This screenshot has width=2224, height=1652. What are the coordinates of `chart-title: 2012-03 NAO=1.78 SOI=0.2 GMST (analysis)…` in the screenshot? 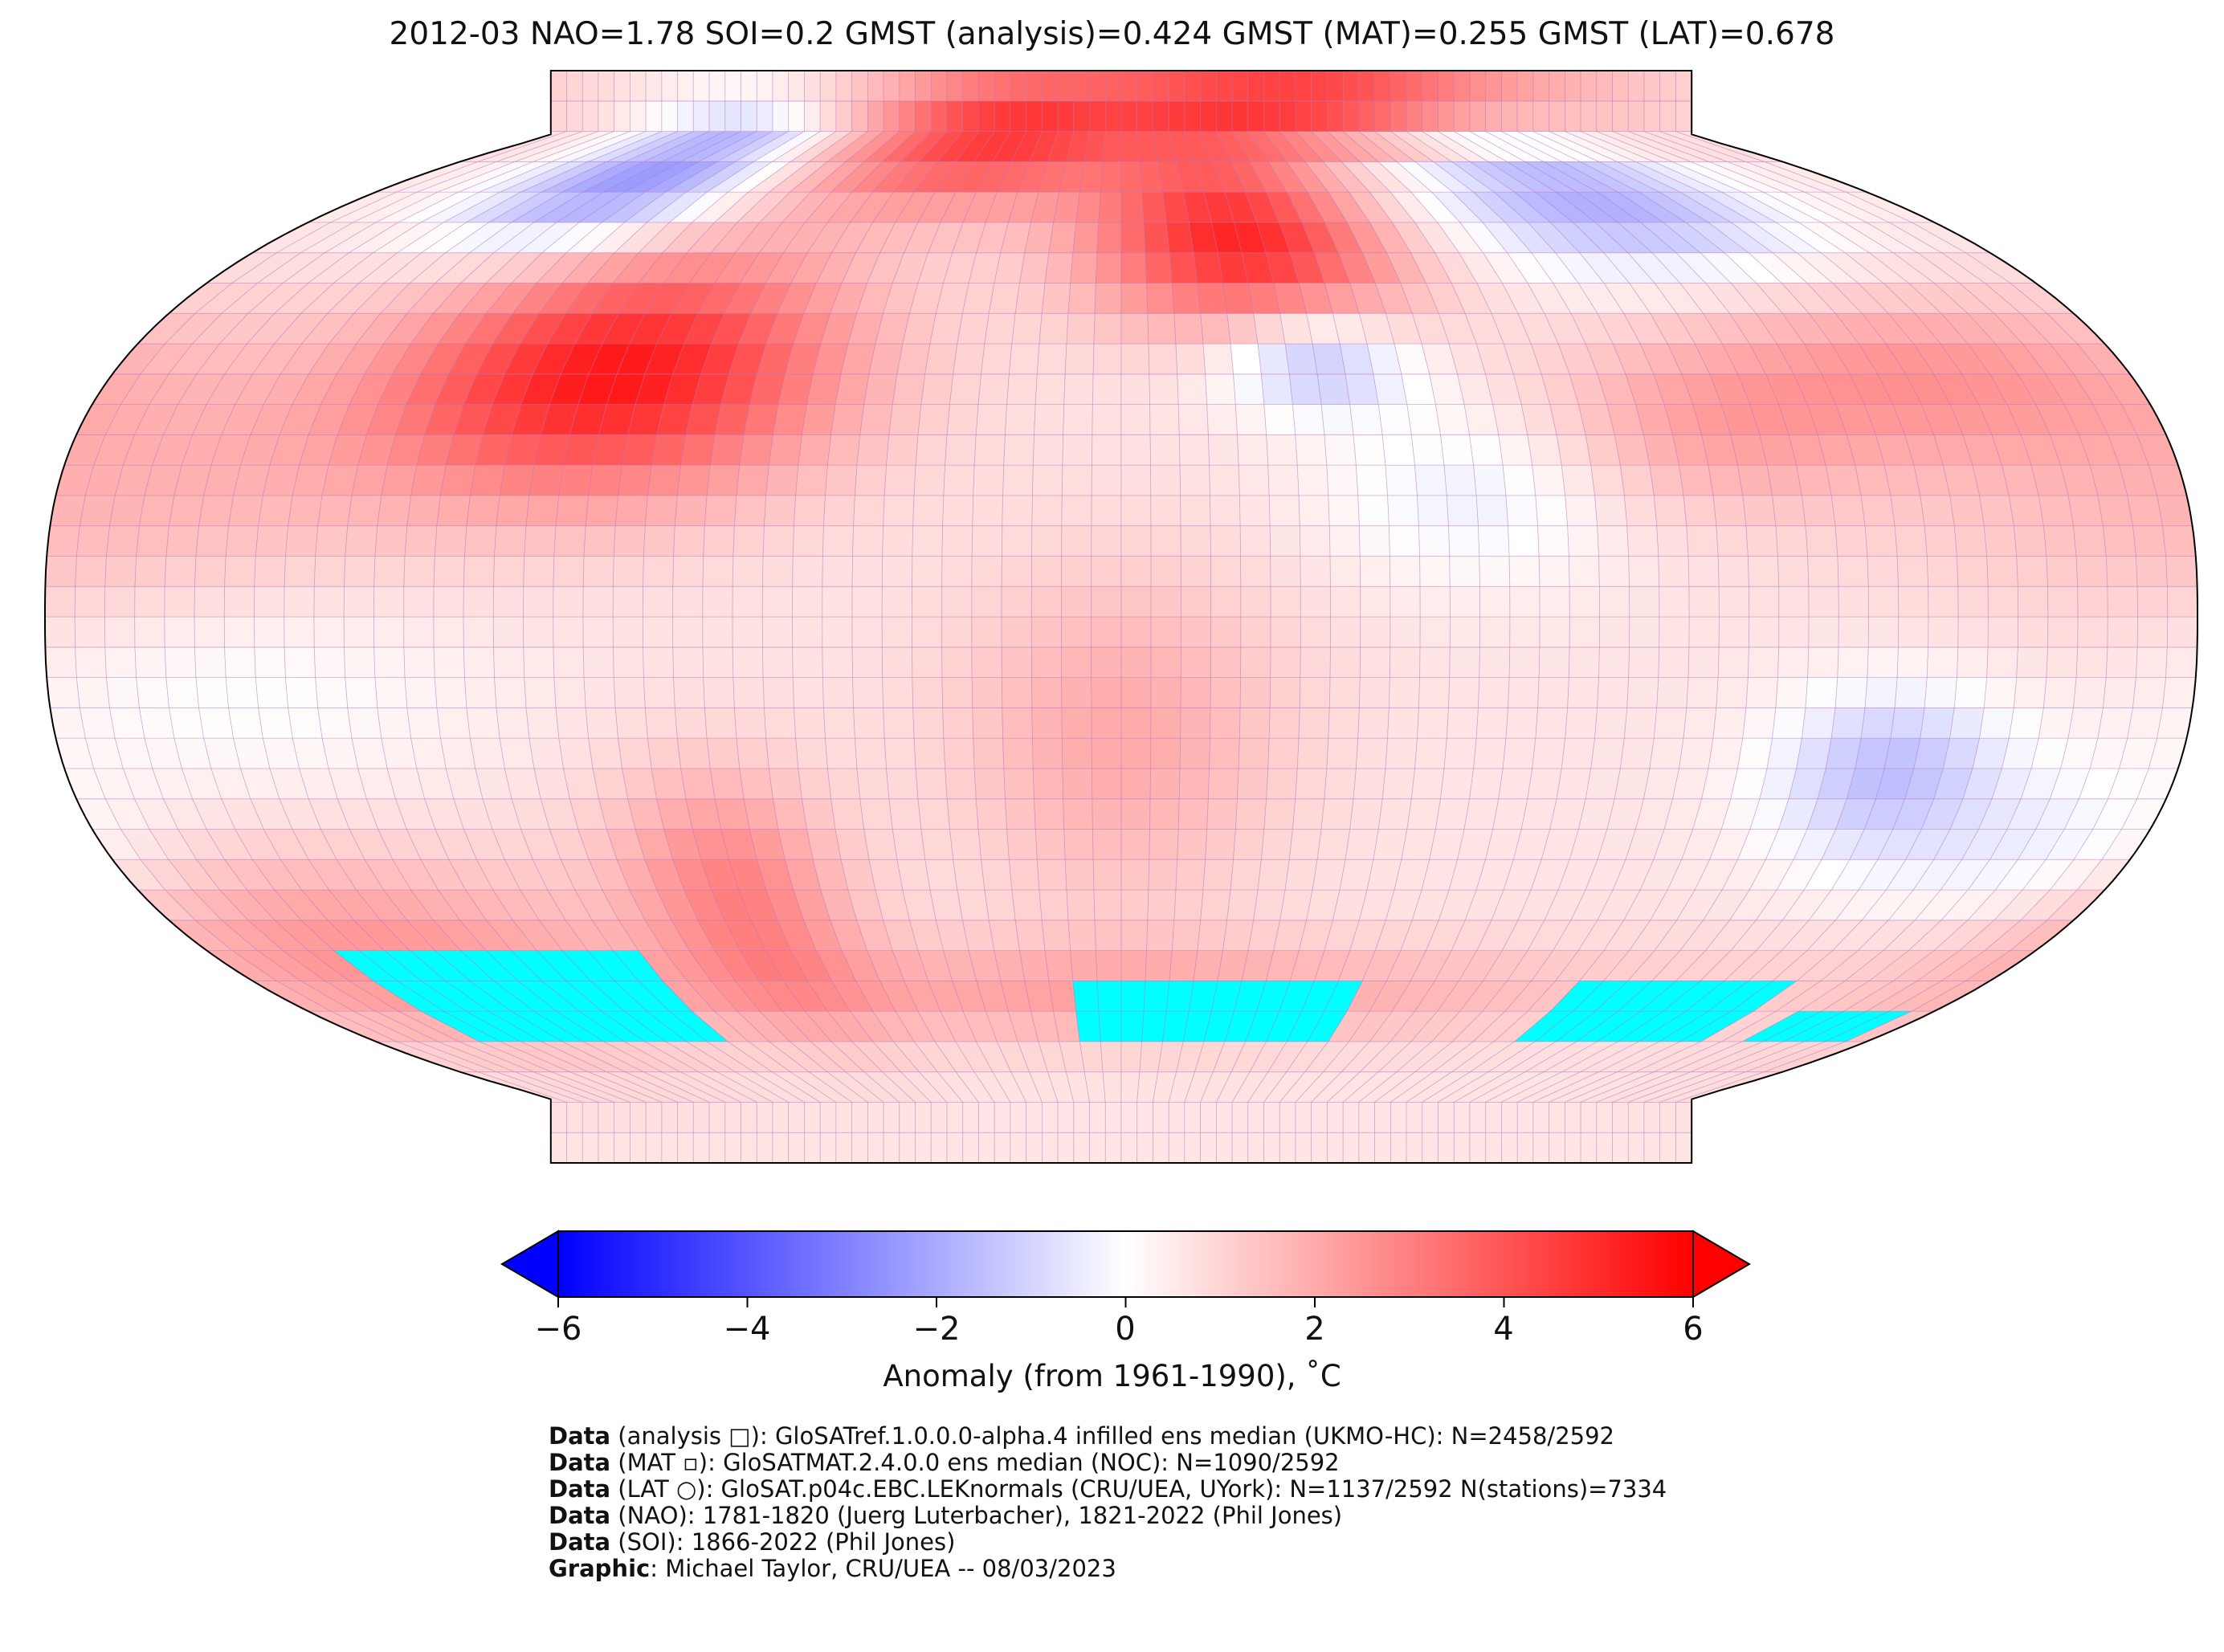 It's located at (1112, 34).